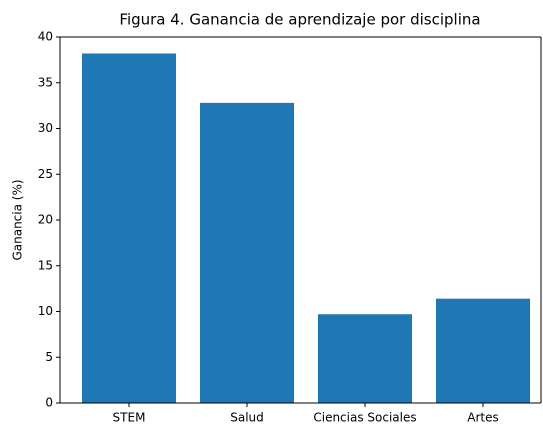  Describe the element at coordinates (49, 357) in the screenshot. I see `y-tick-label: 5` at that location.